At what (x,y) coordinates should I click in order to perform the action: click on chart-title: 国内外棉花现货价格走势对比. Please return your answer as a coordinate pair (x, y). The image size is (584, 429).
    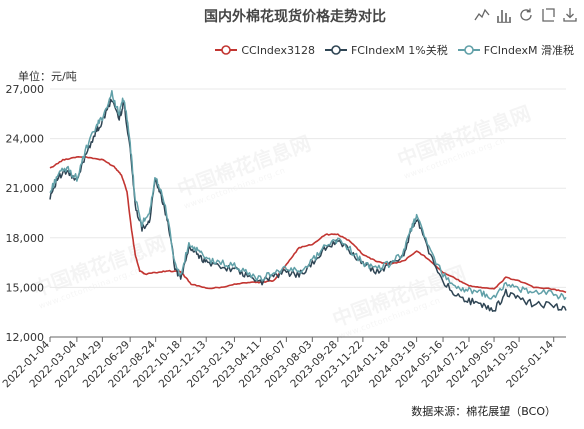
    Looking at the image, I should click on (295, 17).